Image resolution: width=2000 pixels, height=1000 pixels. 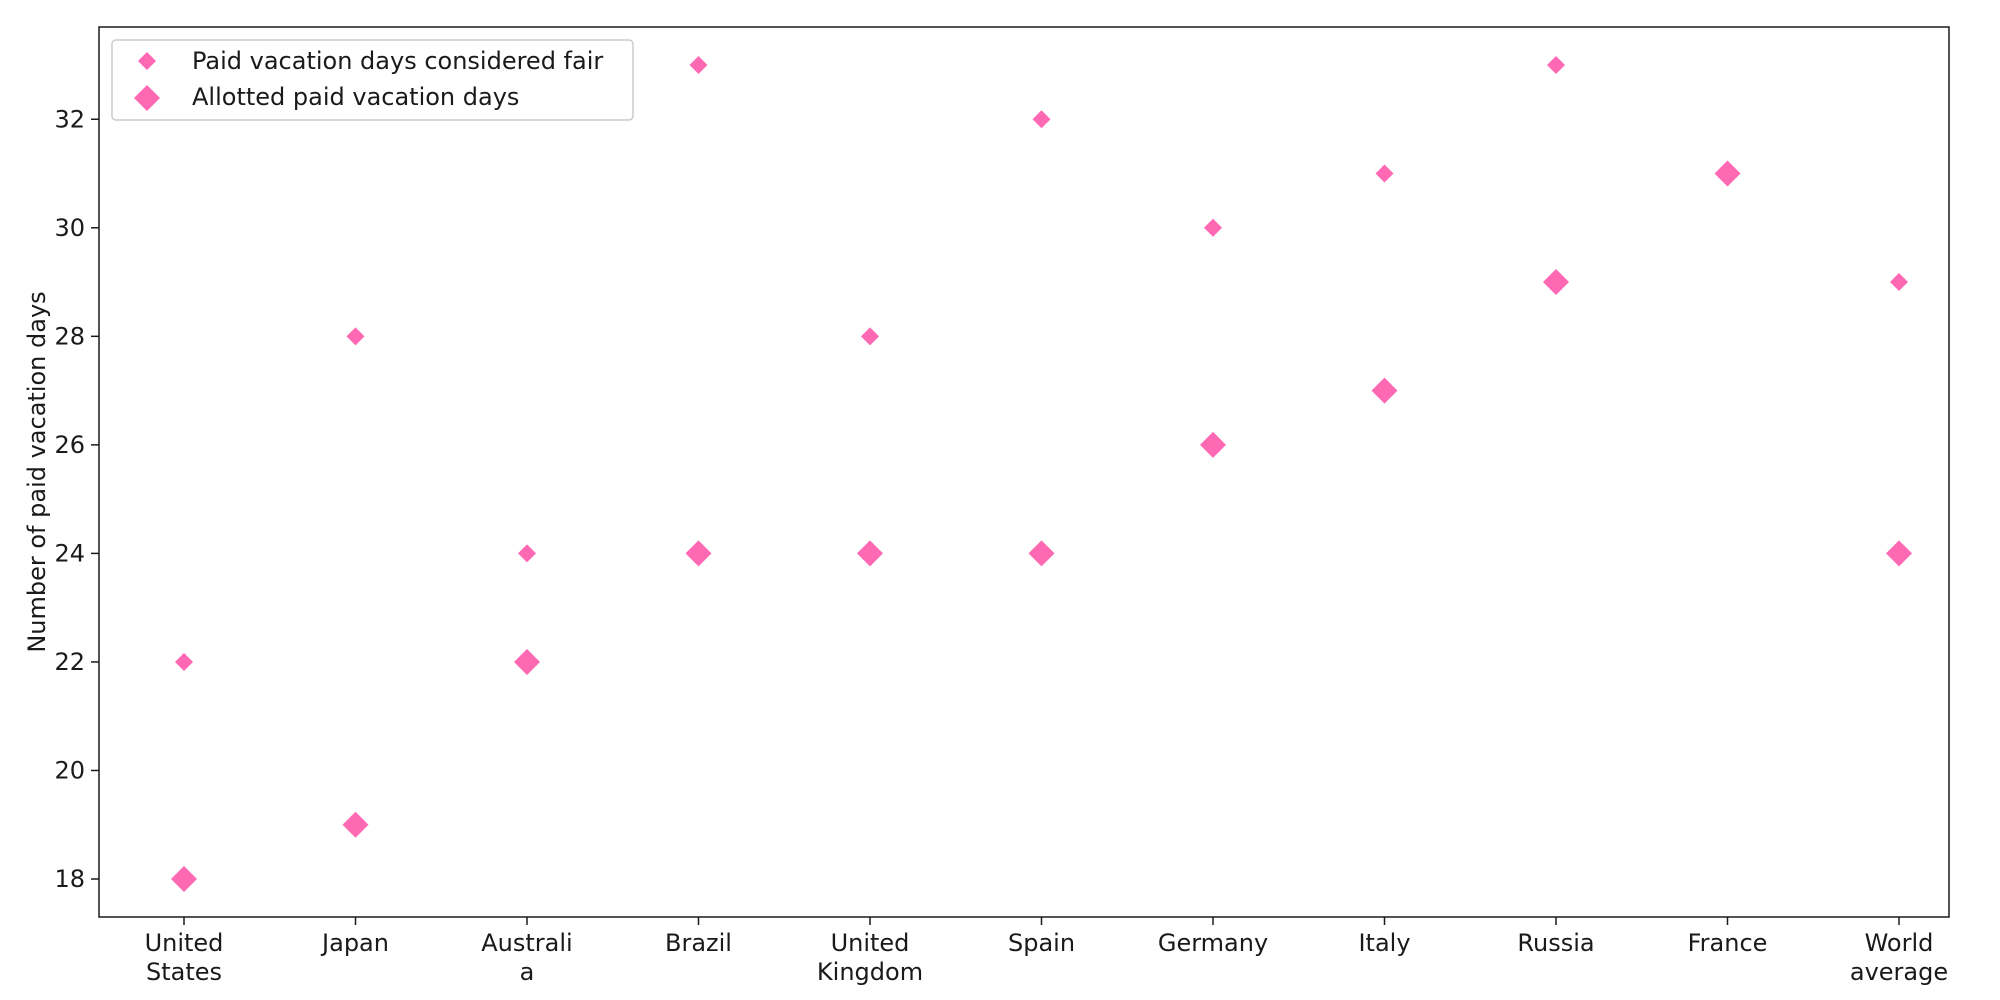 I want to click on legend-item-fair: Paid vacation days considered fair, so click(x=370, y=61).